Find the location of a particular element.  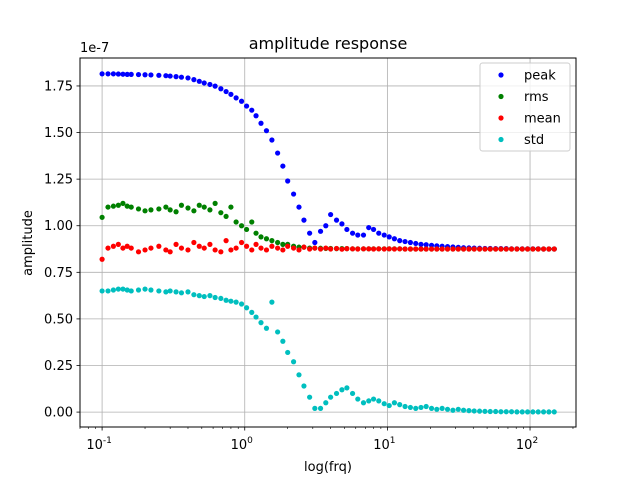

legend-marker-std is located at coordinates (501, 139).